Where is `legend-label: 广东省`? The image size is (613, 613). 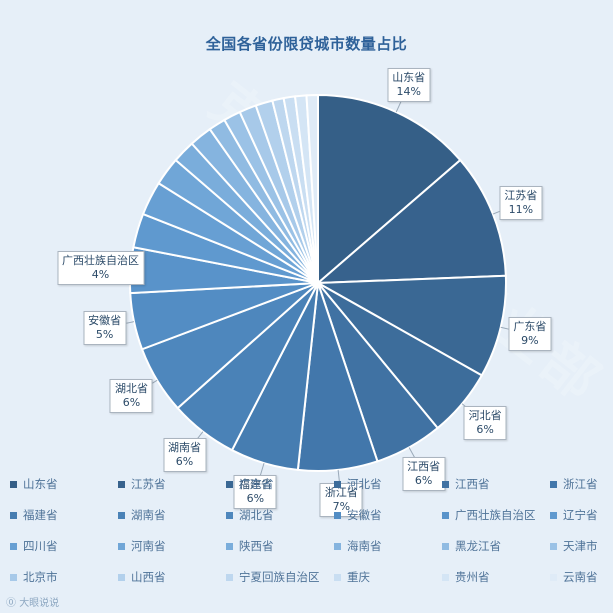
legend-label: 广东省 is located at coordinates (256, 484).